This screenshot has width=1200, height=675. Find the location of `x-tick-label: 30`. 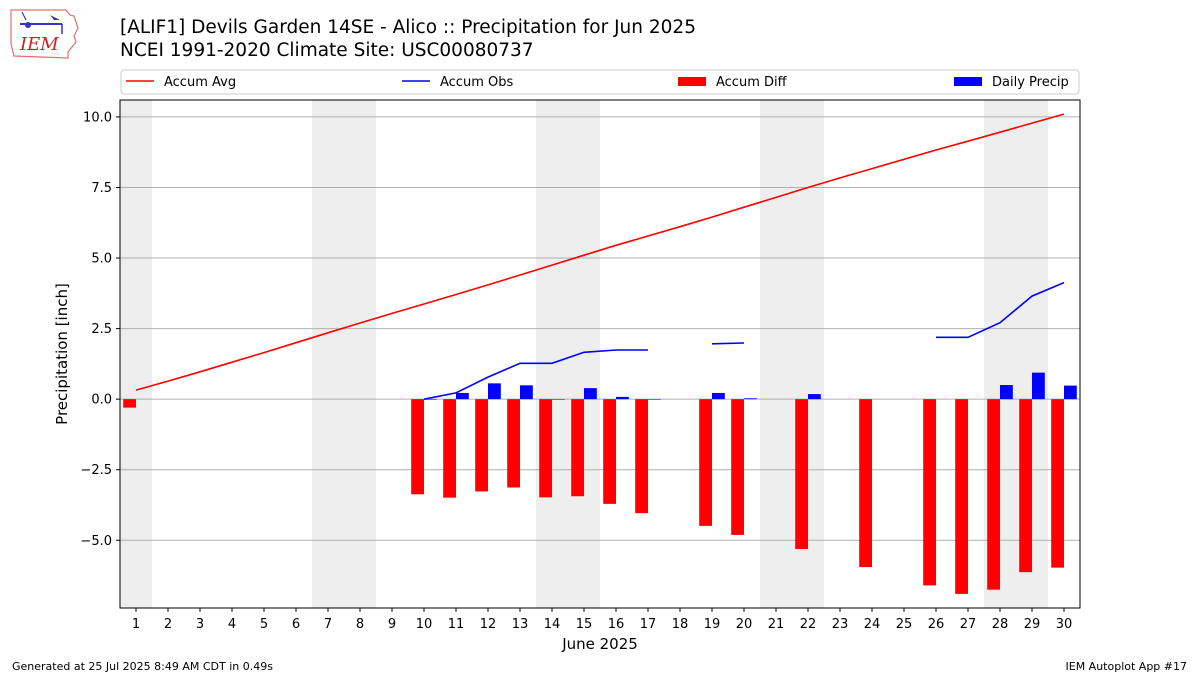

x-tick-label: 30 is located at coordinates (1064, 624).